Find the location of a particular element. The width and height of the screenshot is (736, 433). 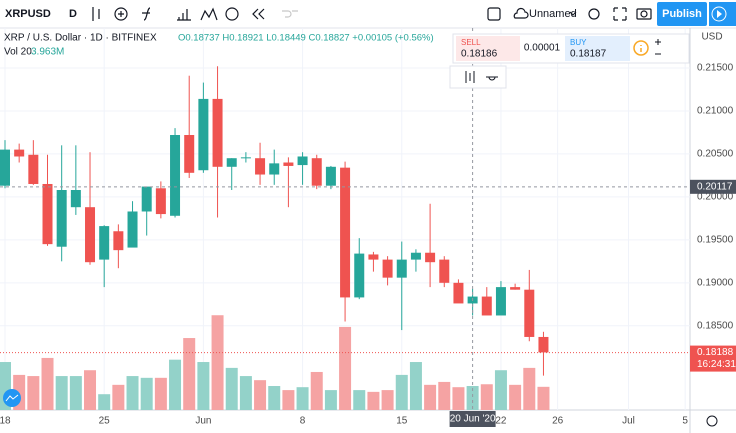

interval: D is located at coordinates (73, 14).